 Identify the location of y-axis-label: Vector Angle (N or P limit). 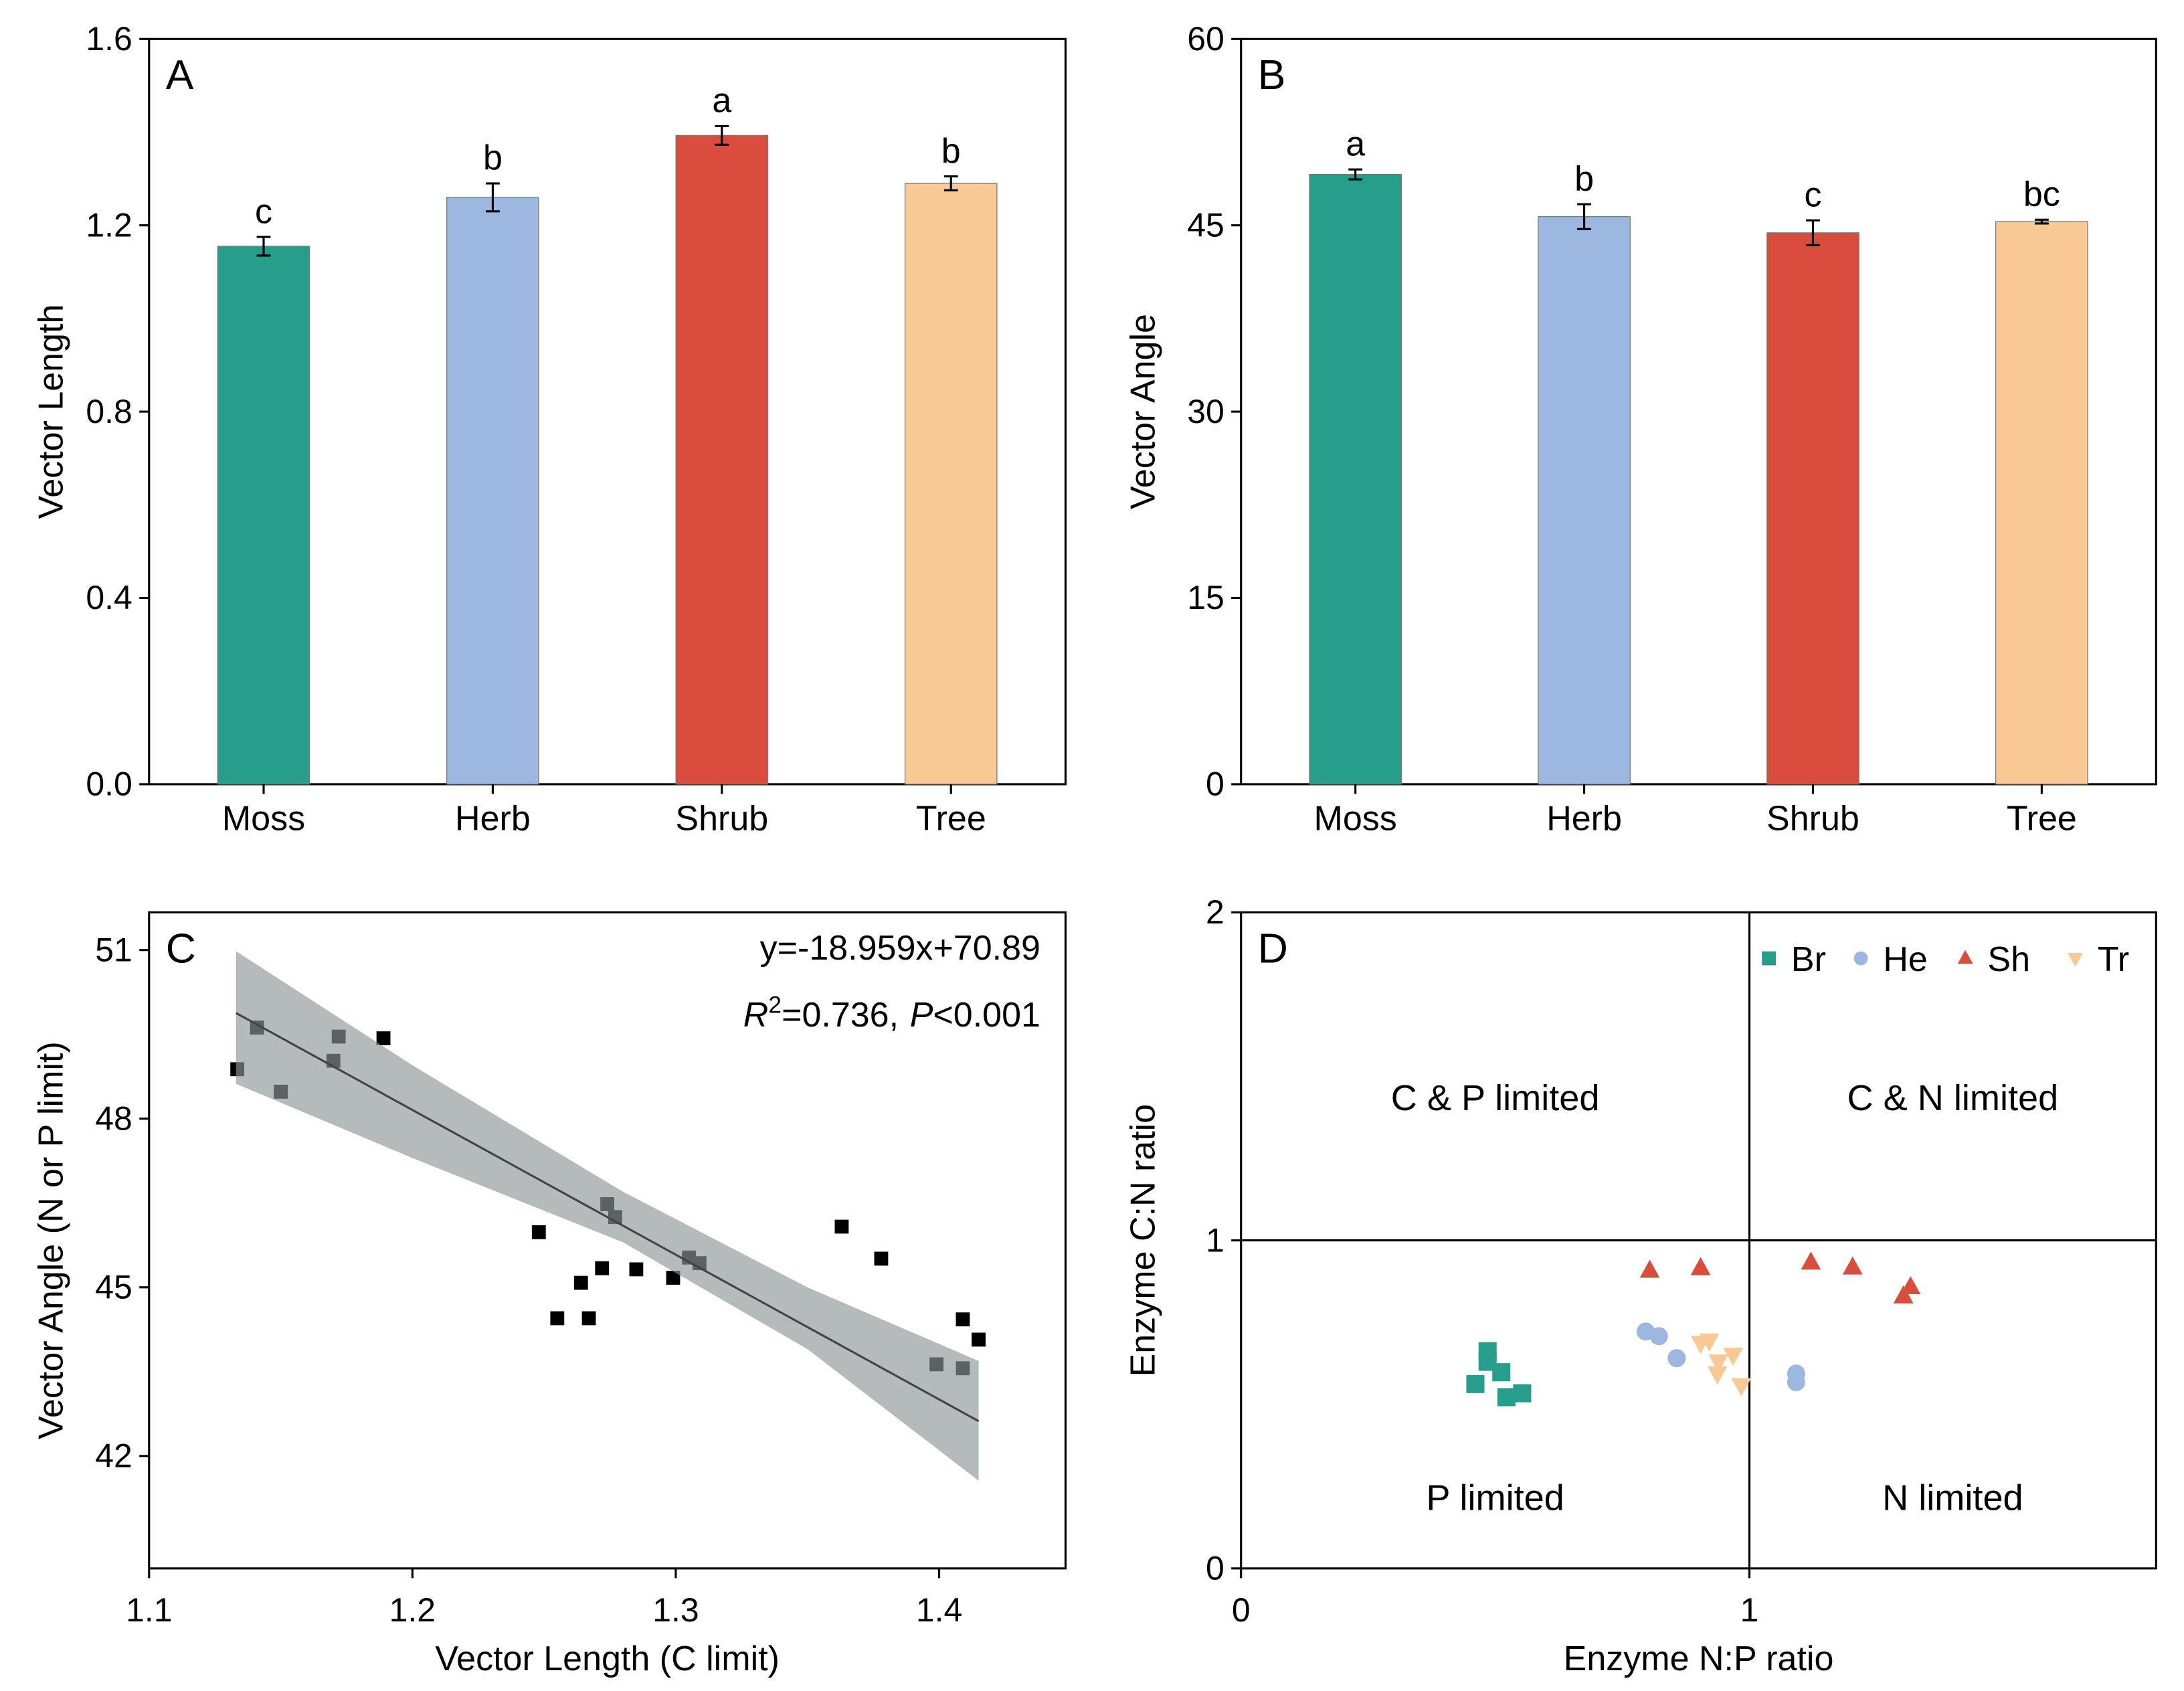
(51, 1240).